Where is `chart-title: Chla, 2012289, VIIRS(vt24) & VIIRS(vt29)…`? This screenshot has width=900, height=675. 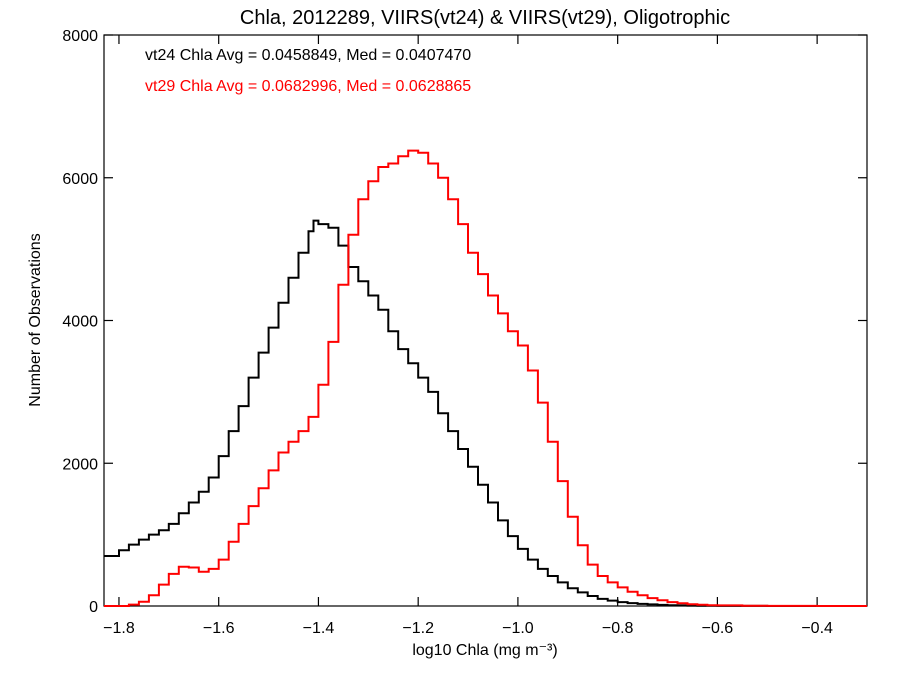 chart-title: Chla, 2012289, VIIRS(vt24) & VIIRS(vt29)… is located at coordinates (485, 18).